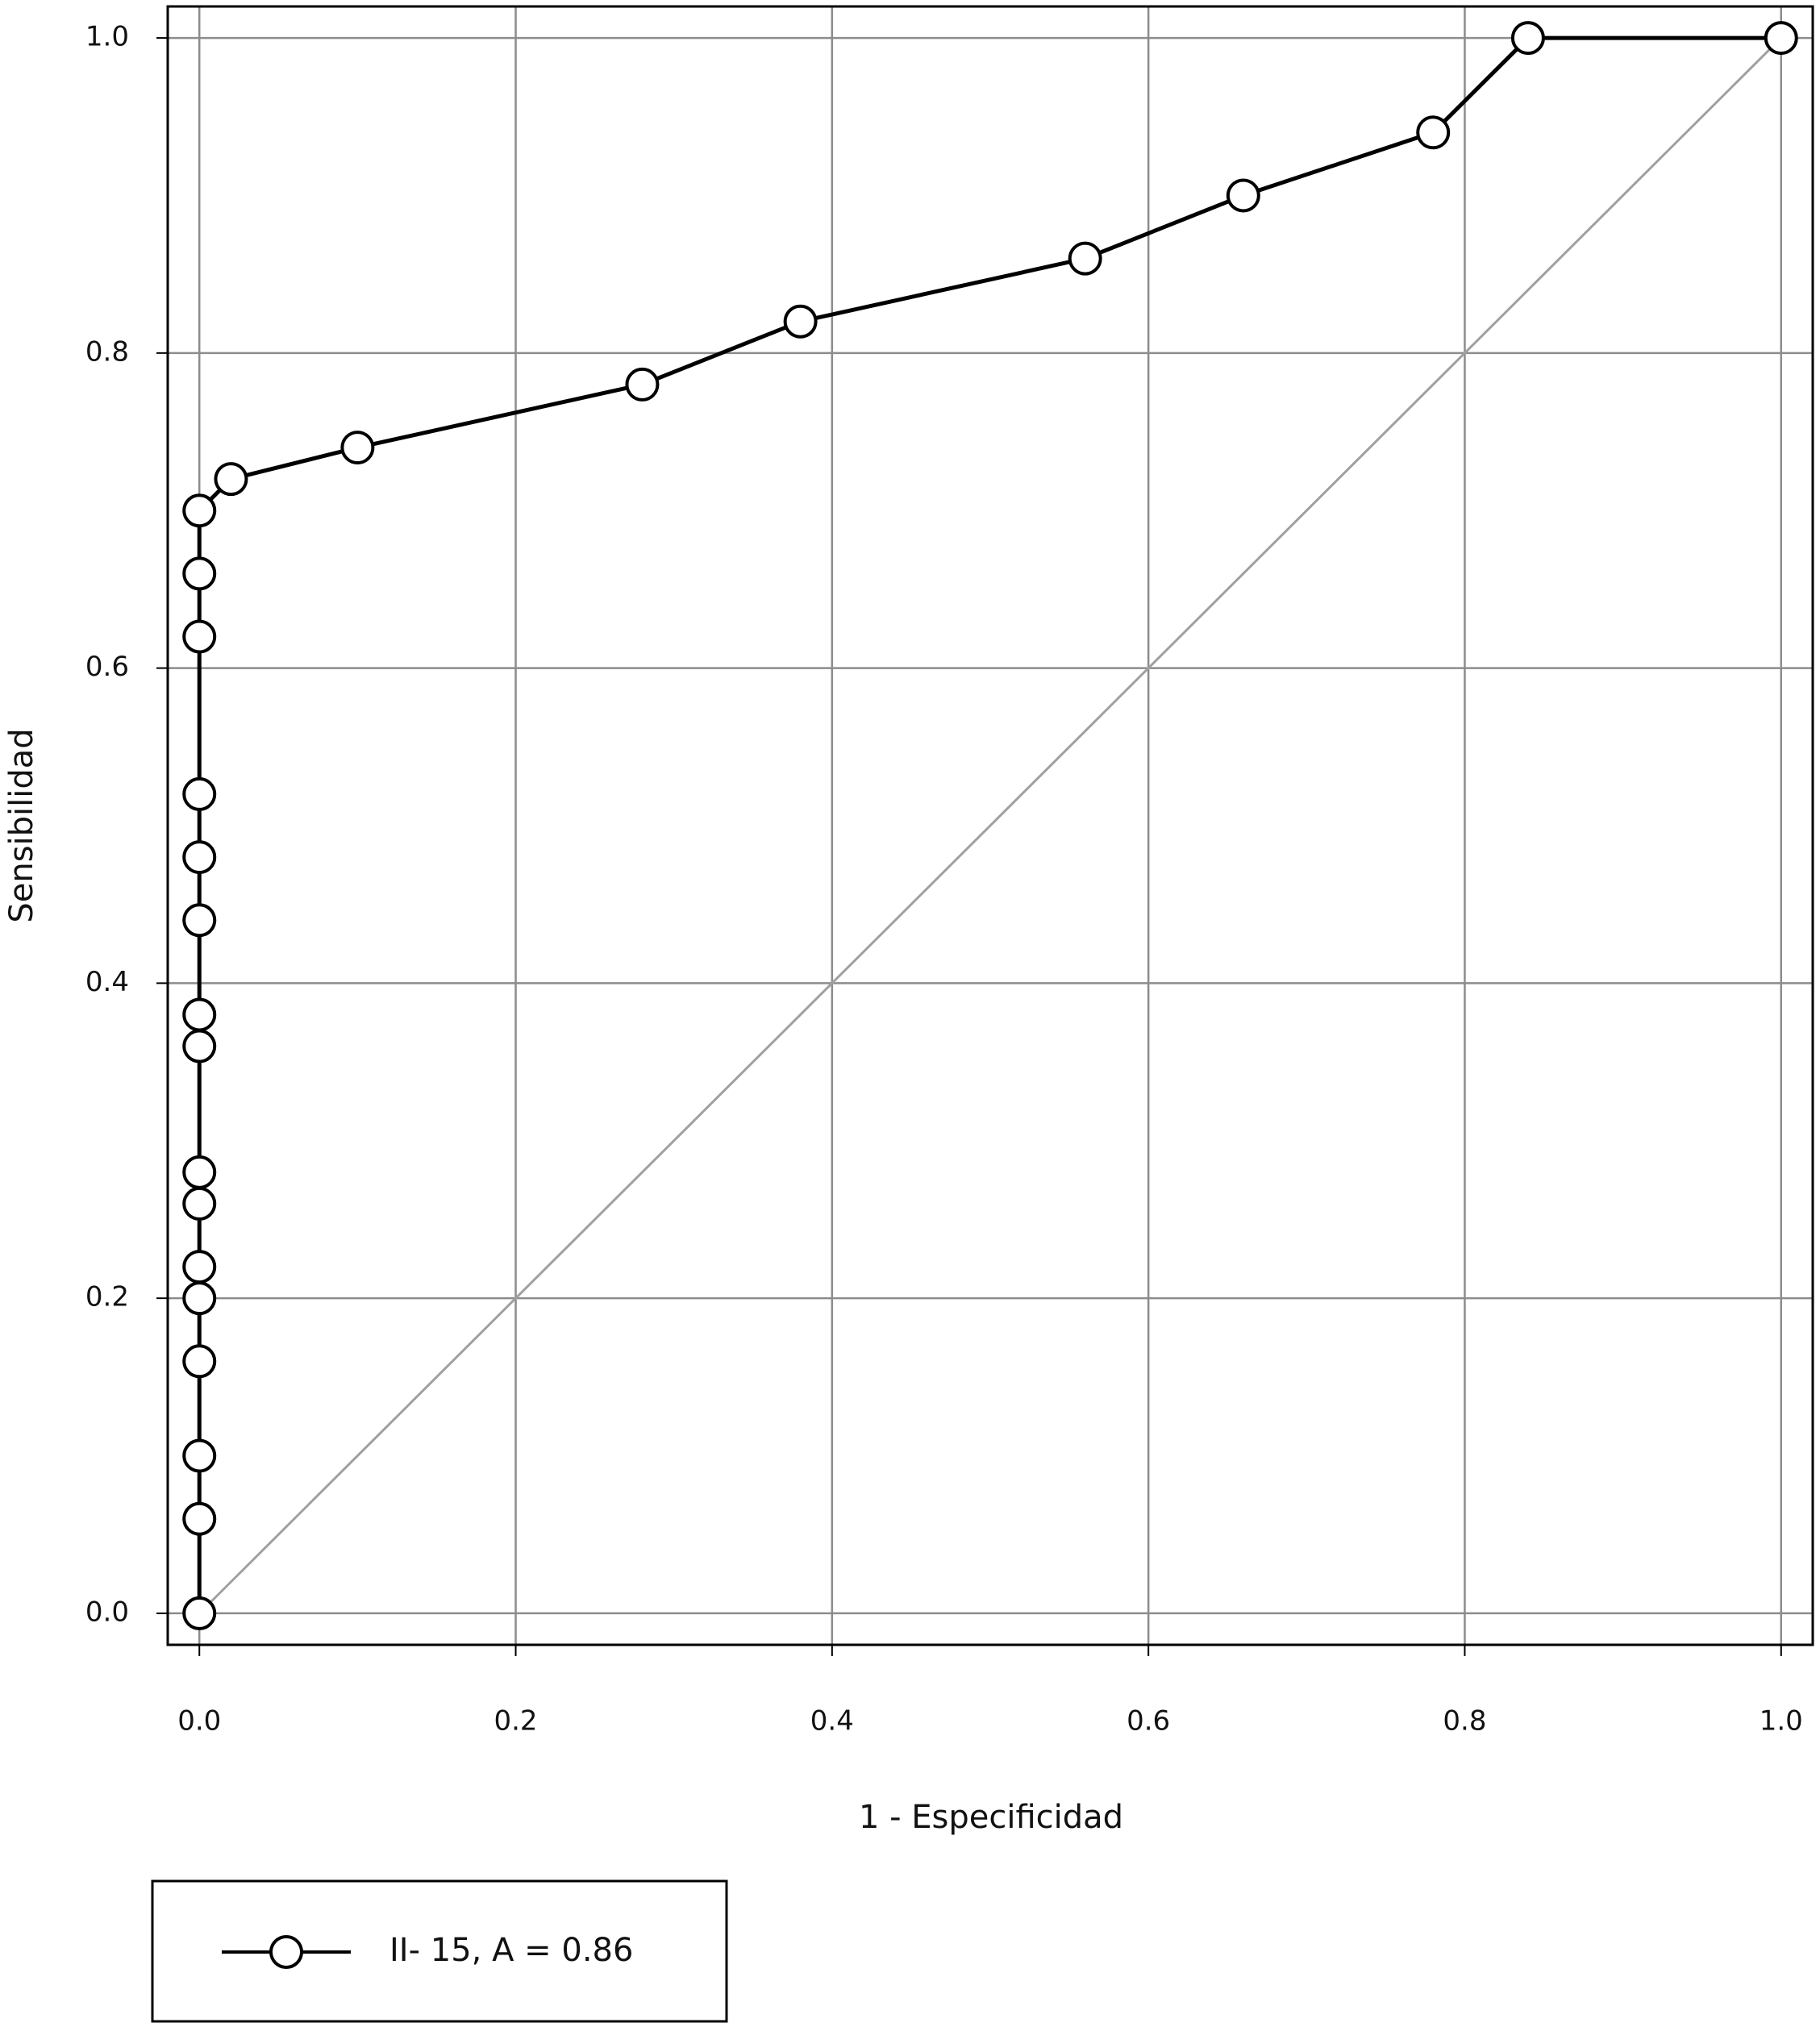 The image size is (1820, 2027). What do you see at coordinates (1464, 1721) in the screenshot?
I see `x-tick-label: 0.8` at bounding box center [1464, 1721].